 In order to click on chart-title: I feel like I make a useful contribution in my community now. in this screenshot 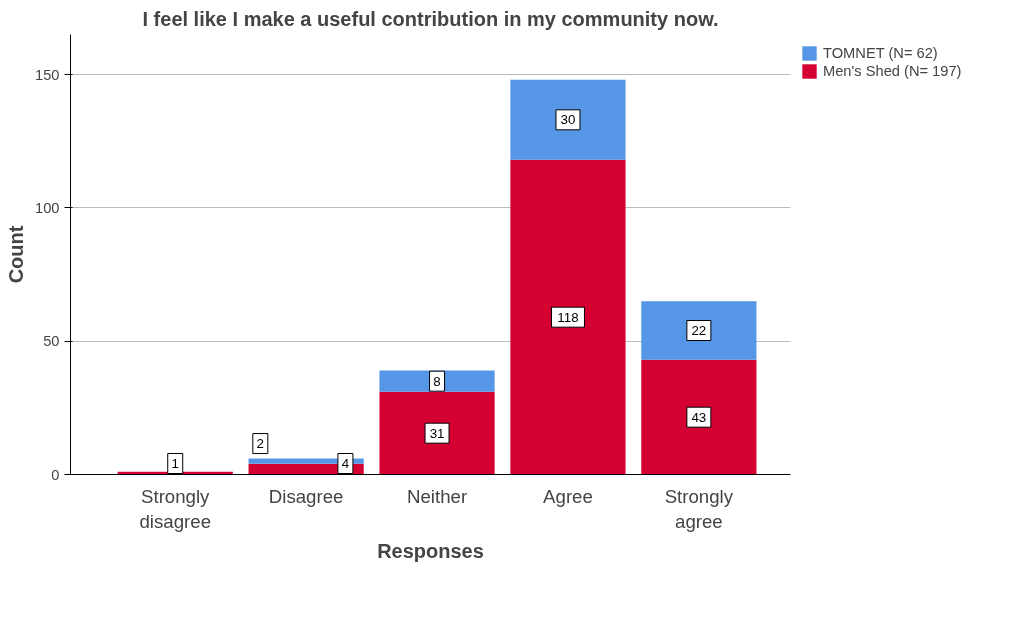, I will do `click(430, 18)`.